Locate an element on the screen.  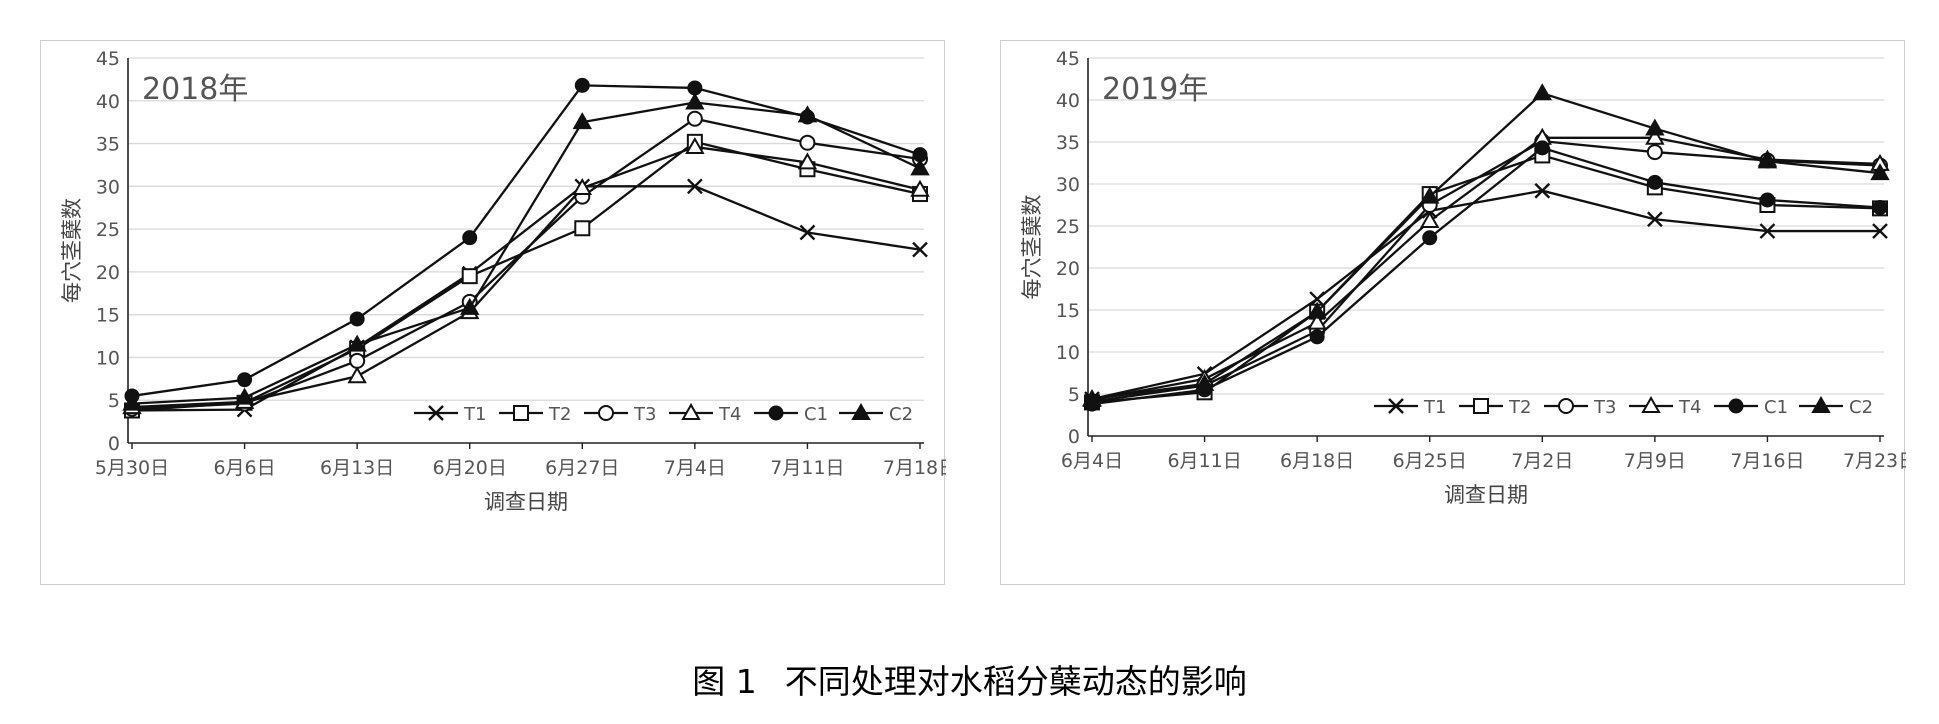
y-tick-label: 45 is located at coordinates (1068, 59).